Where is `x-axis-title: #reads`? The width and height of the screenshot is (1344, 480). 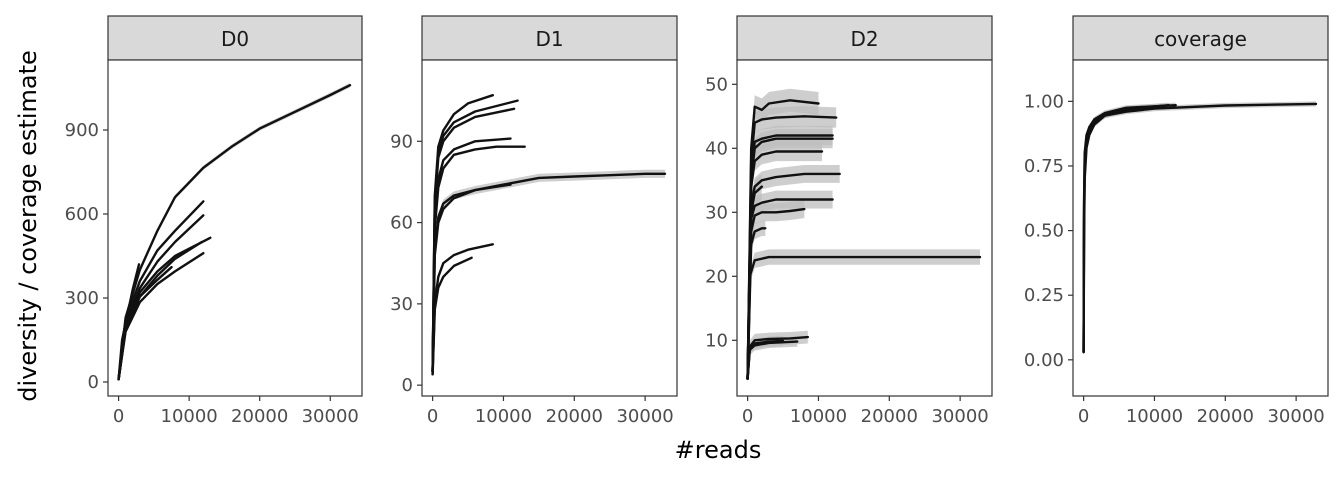
x-axis-title: #reads is located at coordinates (718, 450).